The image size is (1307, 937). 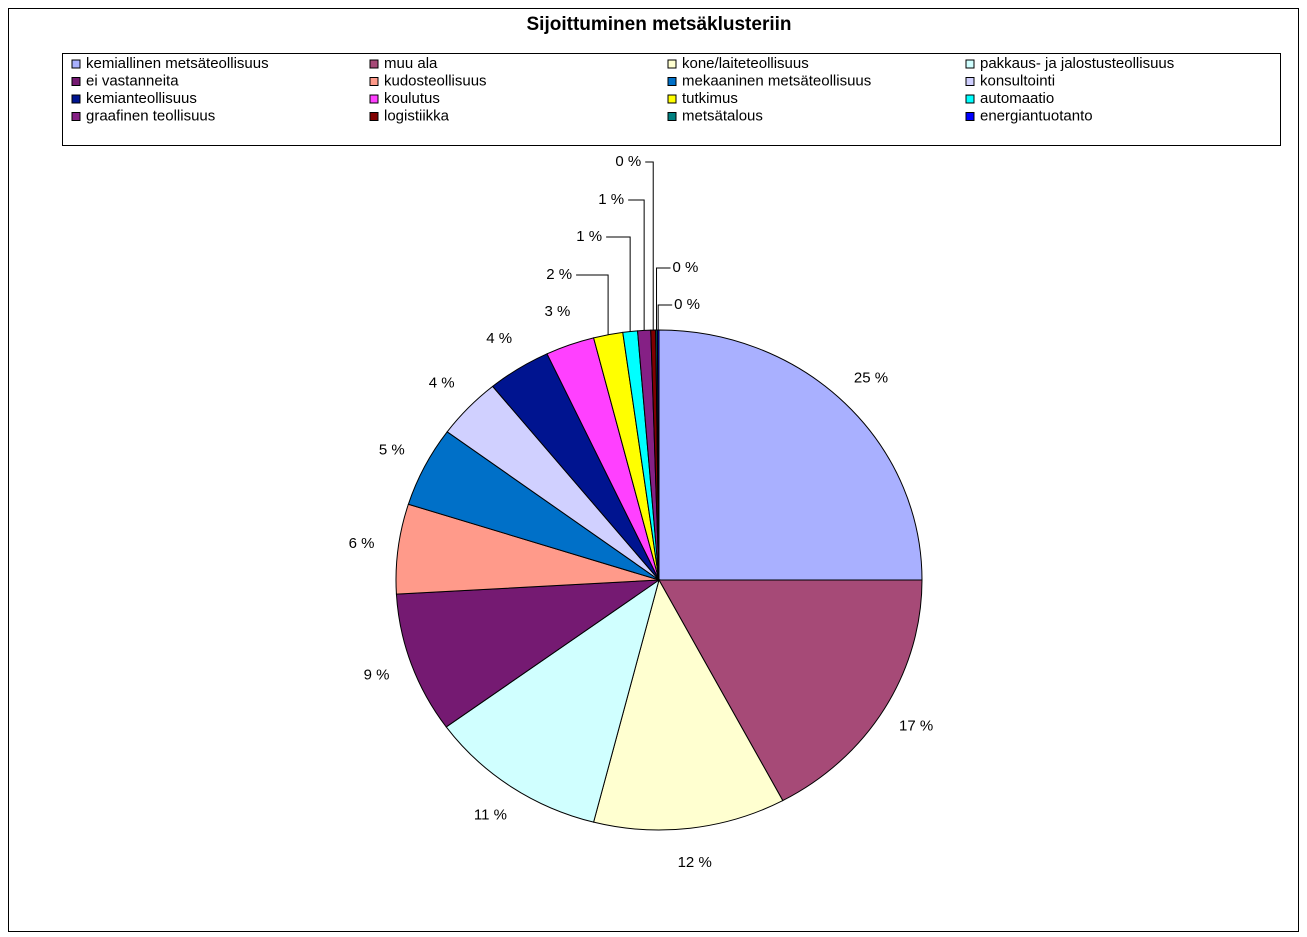 I want to click on chart-title: Sijoittuminen metsäklusteriin, so click(x=659, y=24).